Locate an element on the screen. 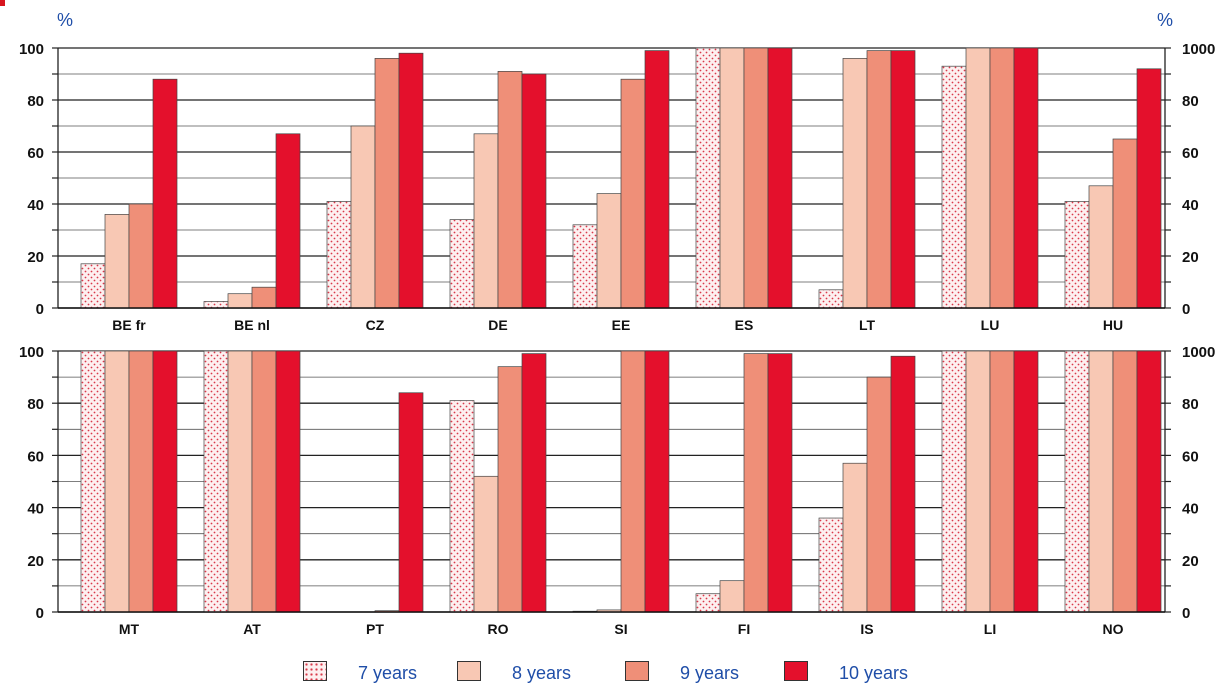 The height and width of the screenshot is (688, 1224). category-label-li: LI is located at coordinates (990, 629).